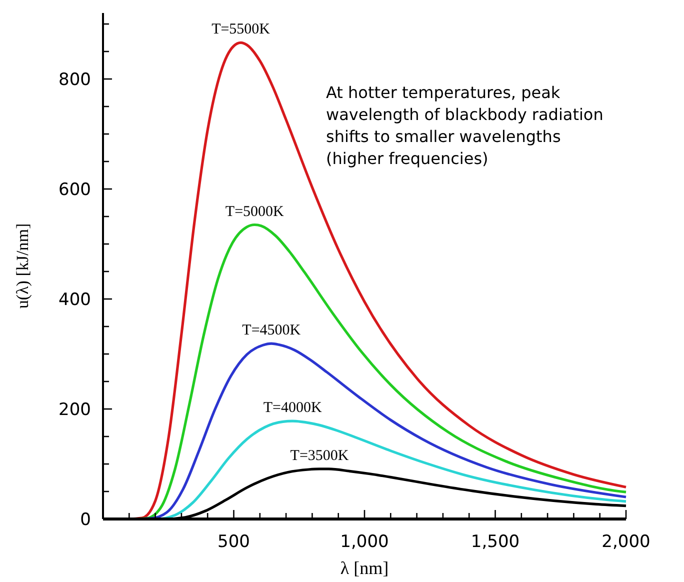  What do you see at coordinates (495, 542) in the screenshot?
I see `x-tick-label: 1,500` at bounding box center [495, 542].